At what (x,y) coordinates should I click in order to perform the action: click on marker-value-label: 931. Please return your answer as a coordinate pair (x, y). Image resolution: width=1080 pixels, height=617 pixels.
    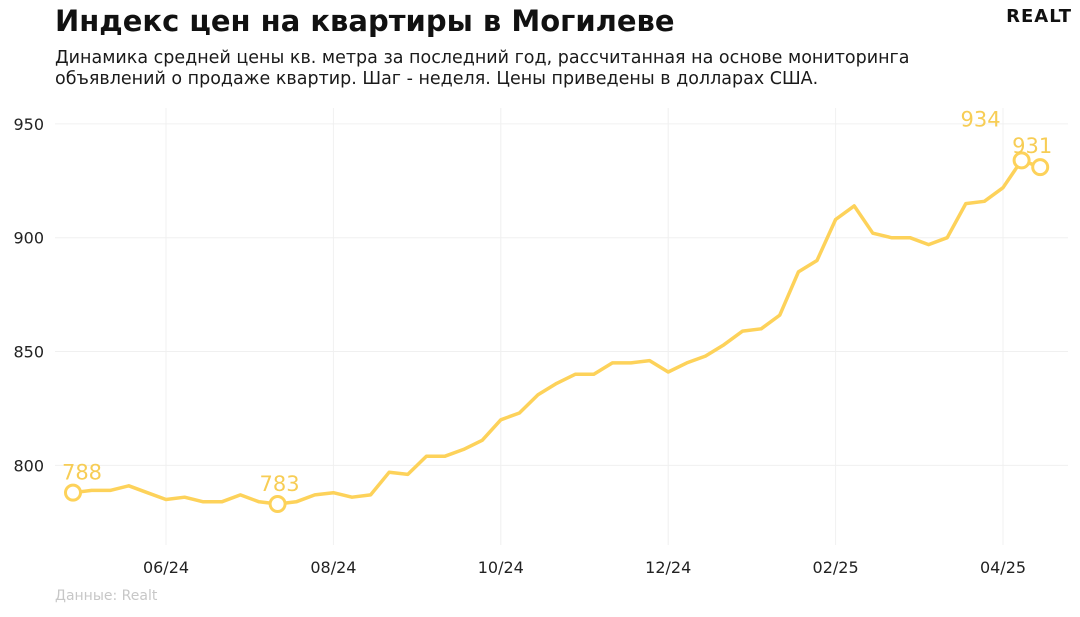
    Looking at the image, I should click on (1032, 146).